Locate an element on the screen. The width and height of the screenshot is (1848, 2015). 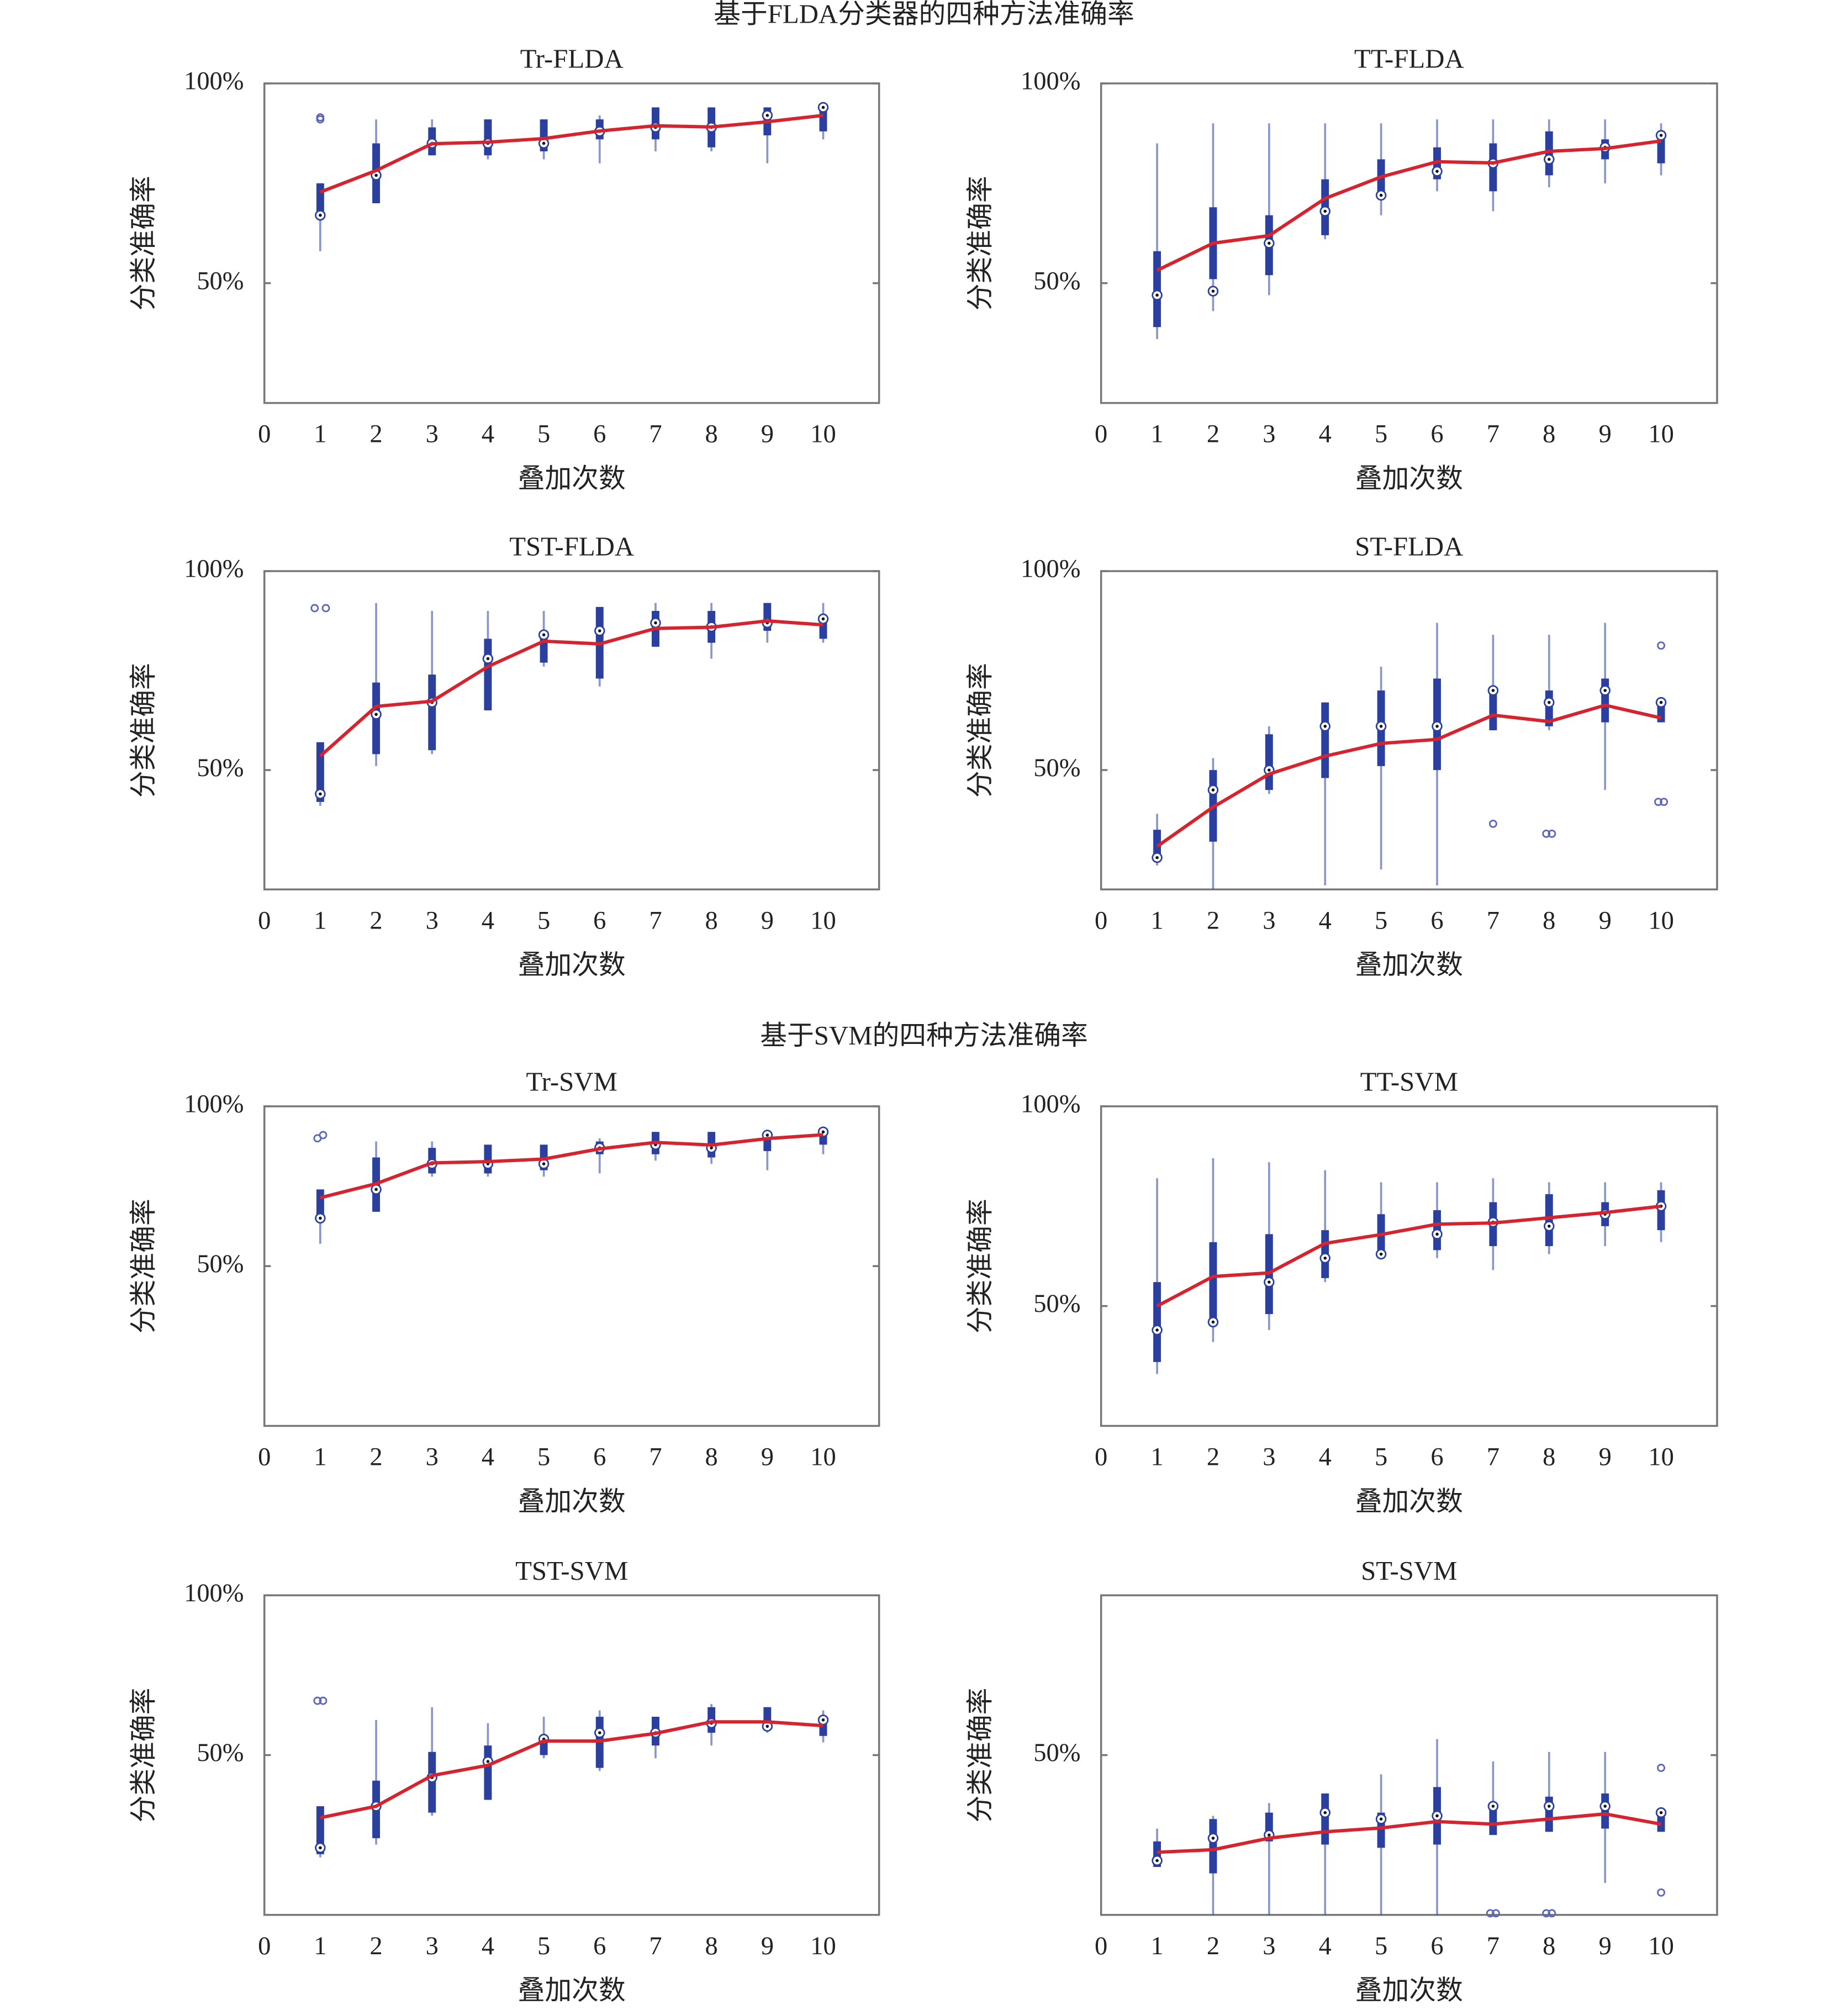
panel-title: Tr-SVM is located at coordinates (571, 1082).